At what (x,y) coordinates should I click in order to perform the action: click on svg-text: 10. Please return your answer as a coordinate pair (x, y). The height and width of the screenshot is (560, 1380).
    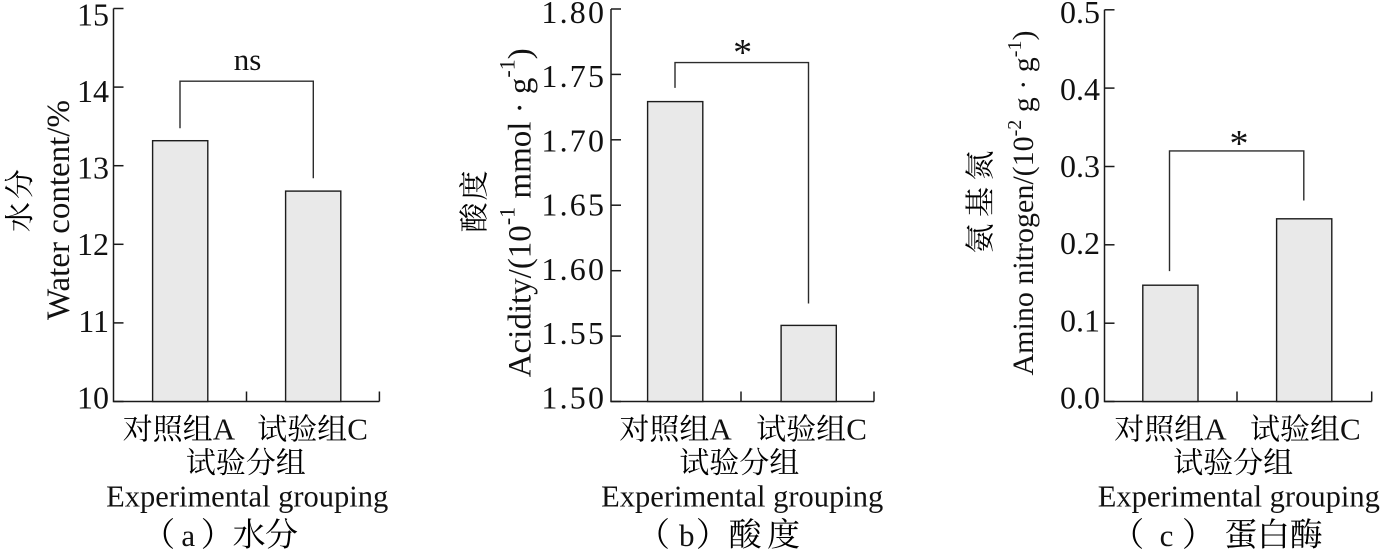
    Looking at the image, I should click on (93, 398).